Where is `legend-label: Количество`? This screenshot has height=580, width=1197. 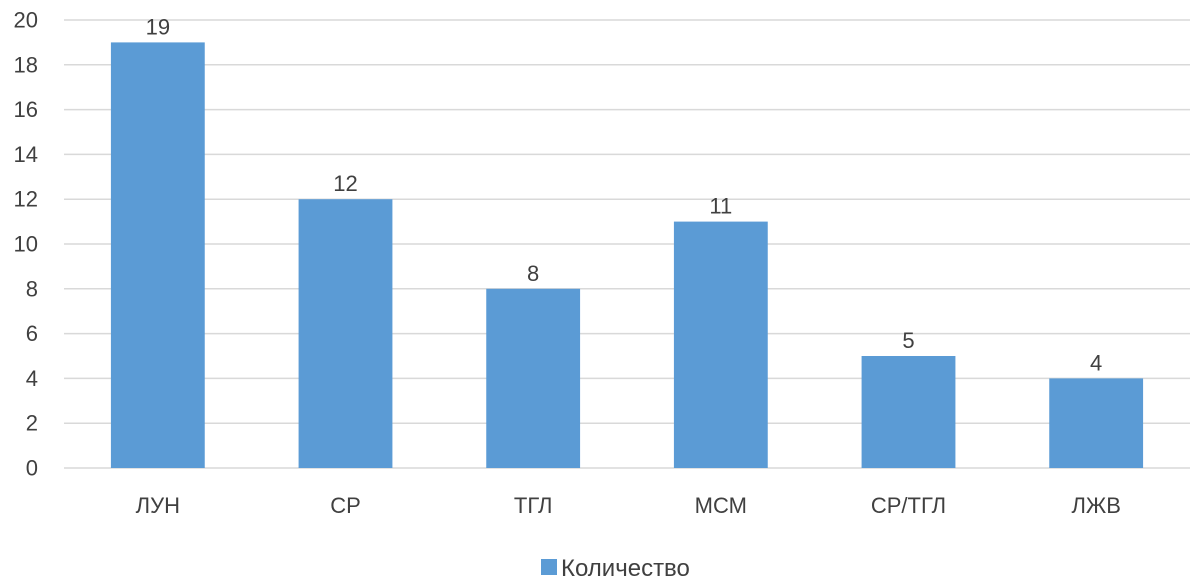 legend-label: Количество is located at coordinates (625, 567).